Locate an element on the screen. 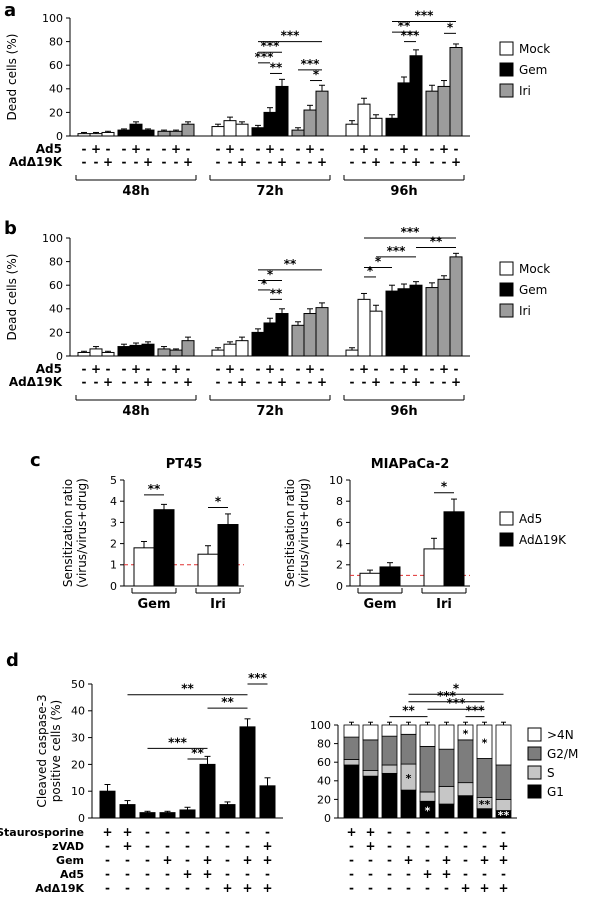 The height and width of the screenshot is (916, 600). in-bar-star: * is located at coordinates (409, 778).